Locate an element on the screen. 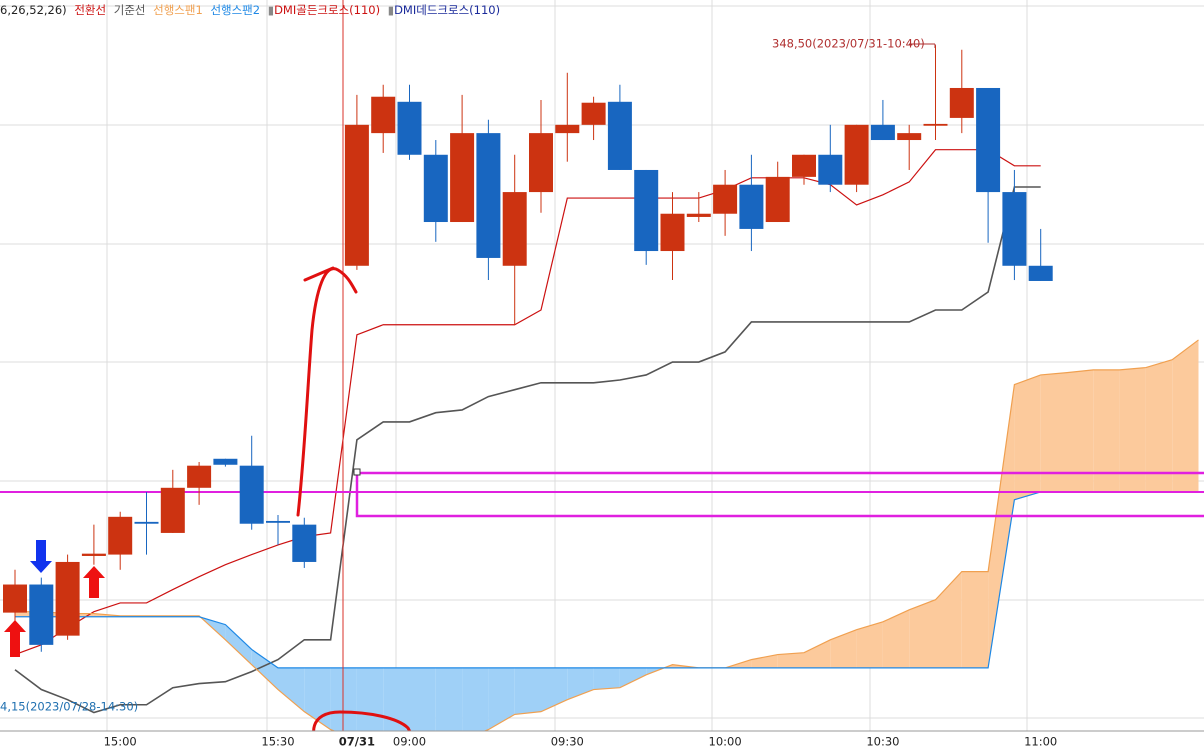 The width and height of the screenshot is (1204, 751). x-tick-label: 10:00 is located at coordinates (725, 742).